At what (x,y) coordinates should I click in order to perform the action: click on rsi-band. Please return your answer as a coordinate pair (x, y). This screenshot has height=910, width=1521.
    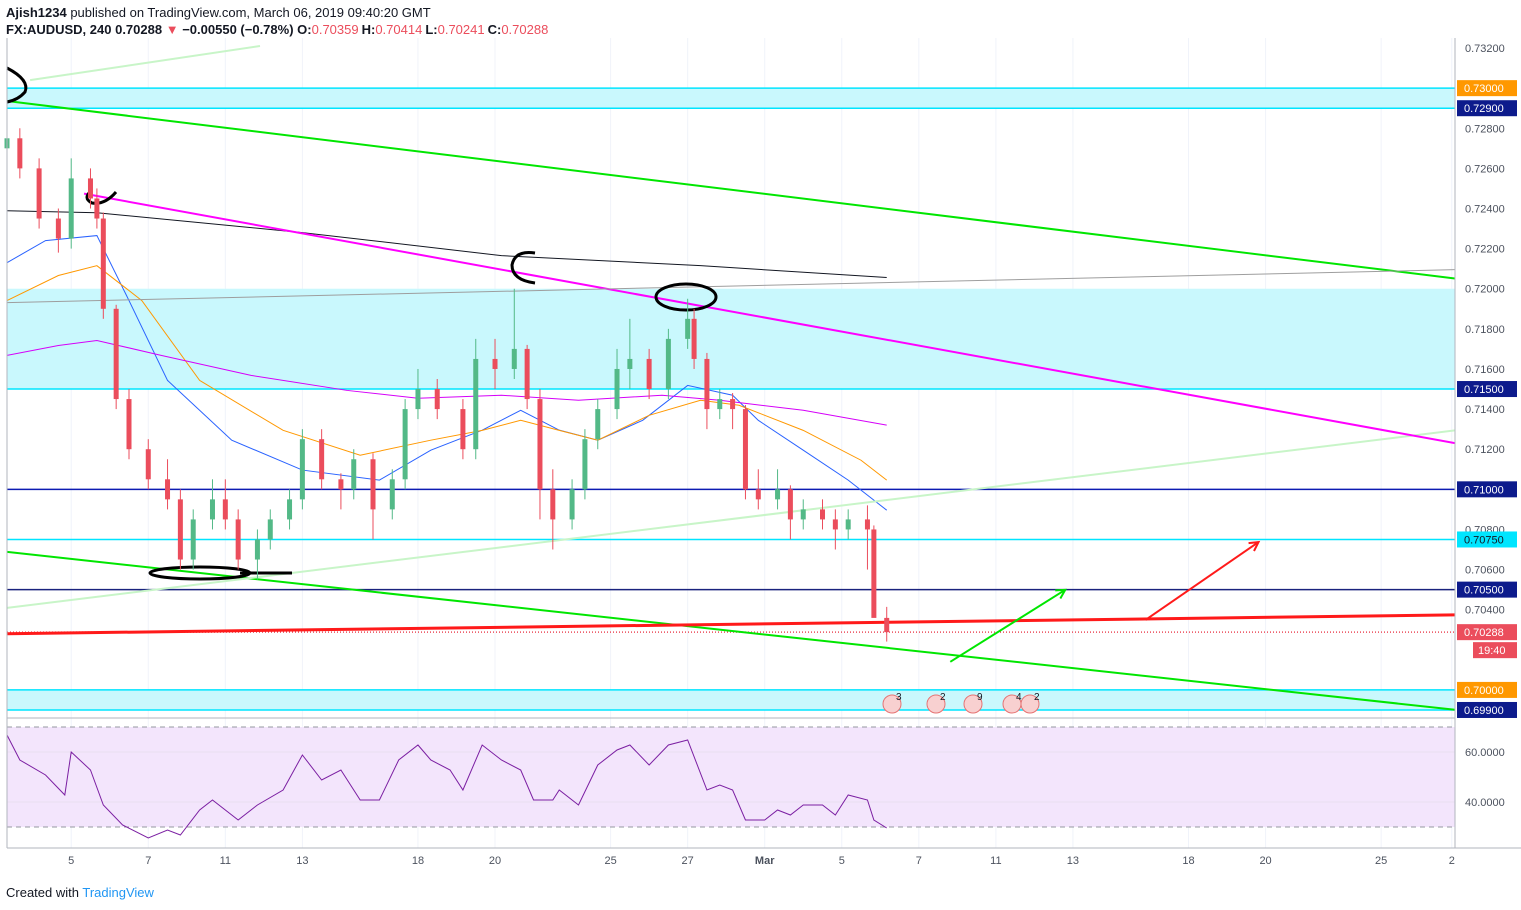
    Looking at the image, I should click on (731, 777).